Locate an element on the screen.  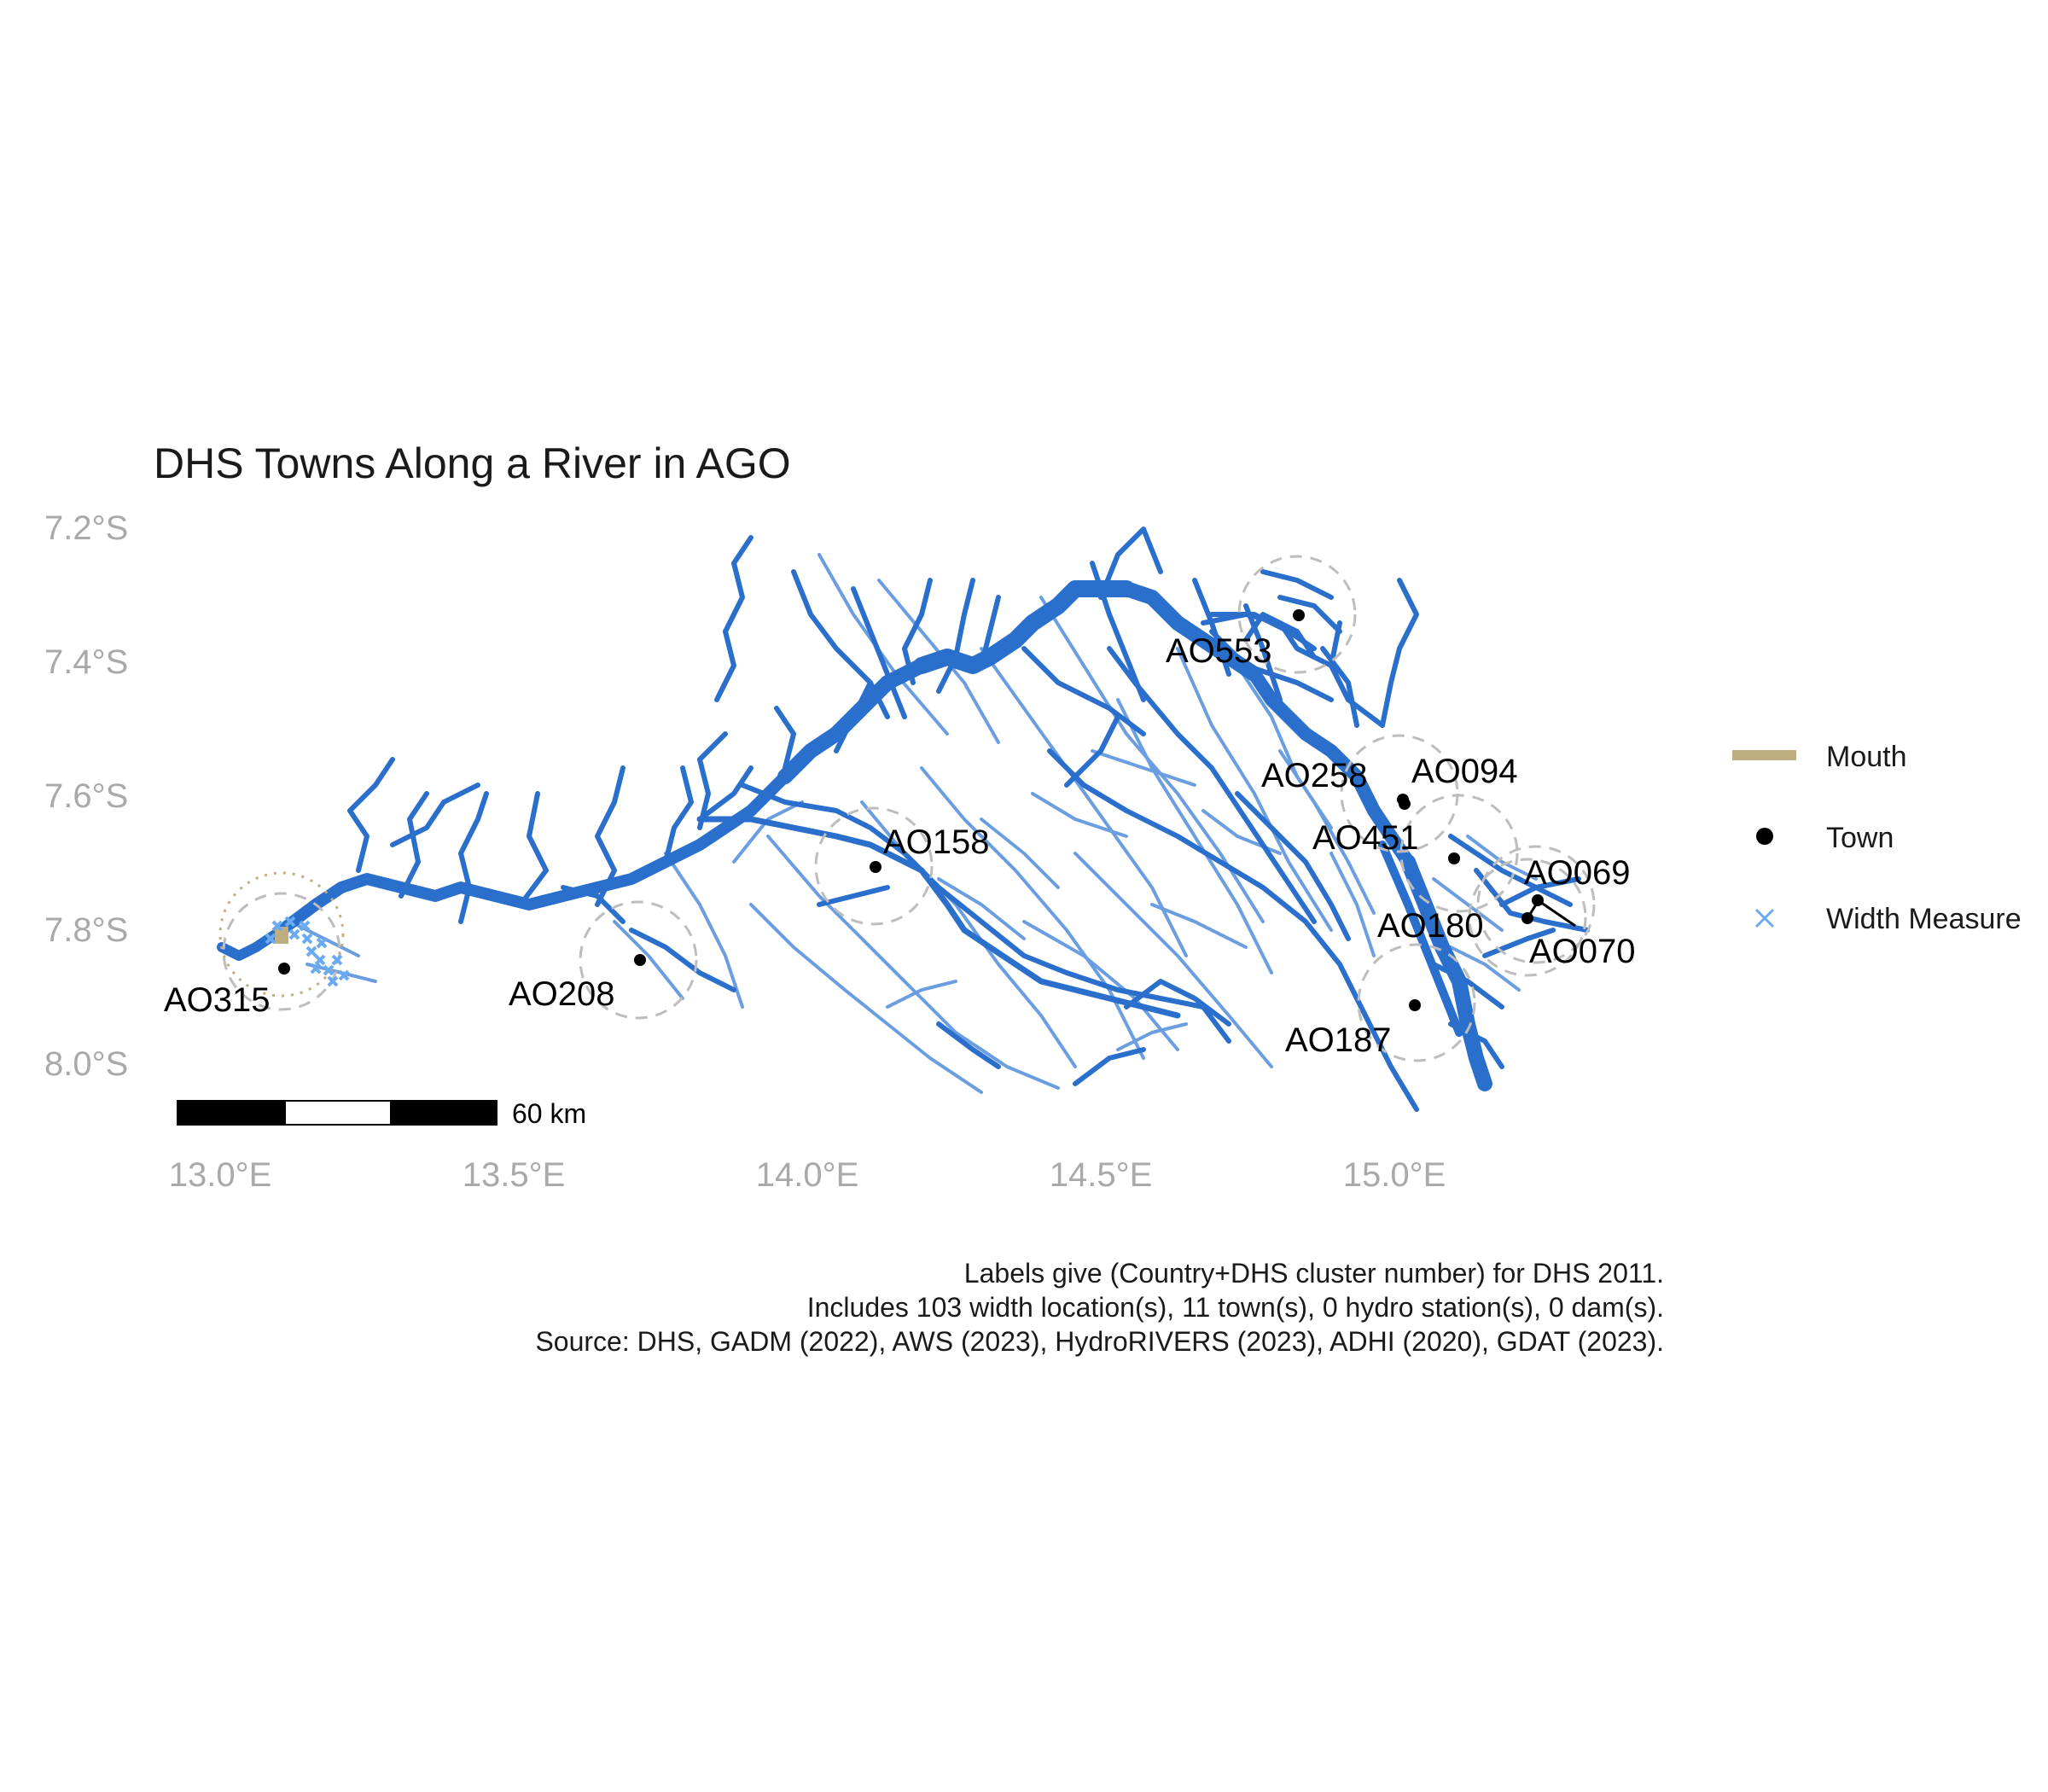
ao158-tributary is located at coordinates (939, 918).